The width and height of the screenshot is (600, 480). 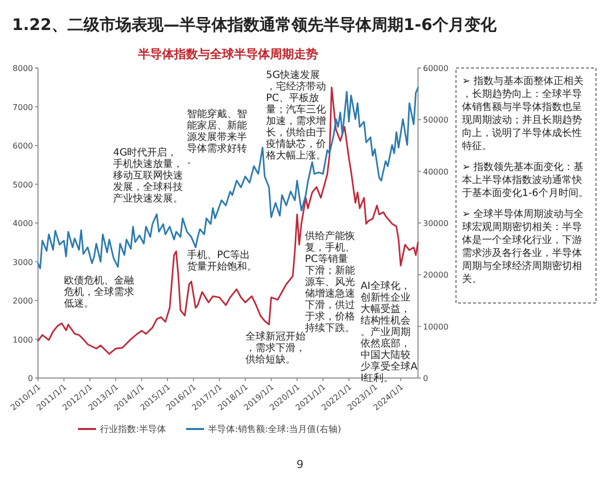 I want to click on y-tick-label: 7000, so click(x=22, y=107).